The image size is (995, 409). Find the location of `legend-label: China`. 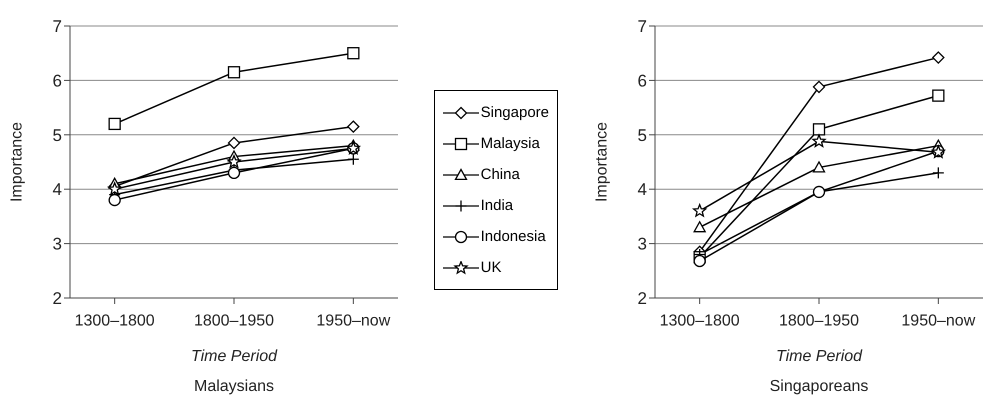

legend-label: China is located at coordinates (500, 174).